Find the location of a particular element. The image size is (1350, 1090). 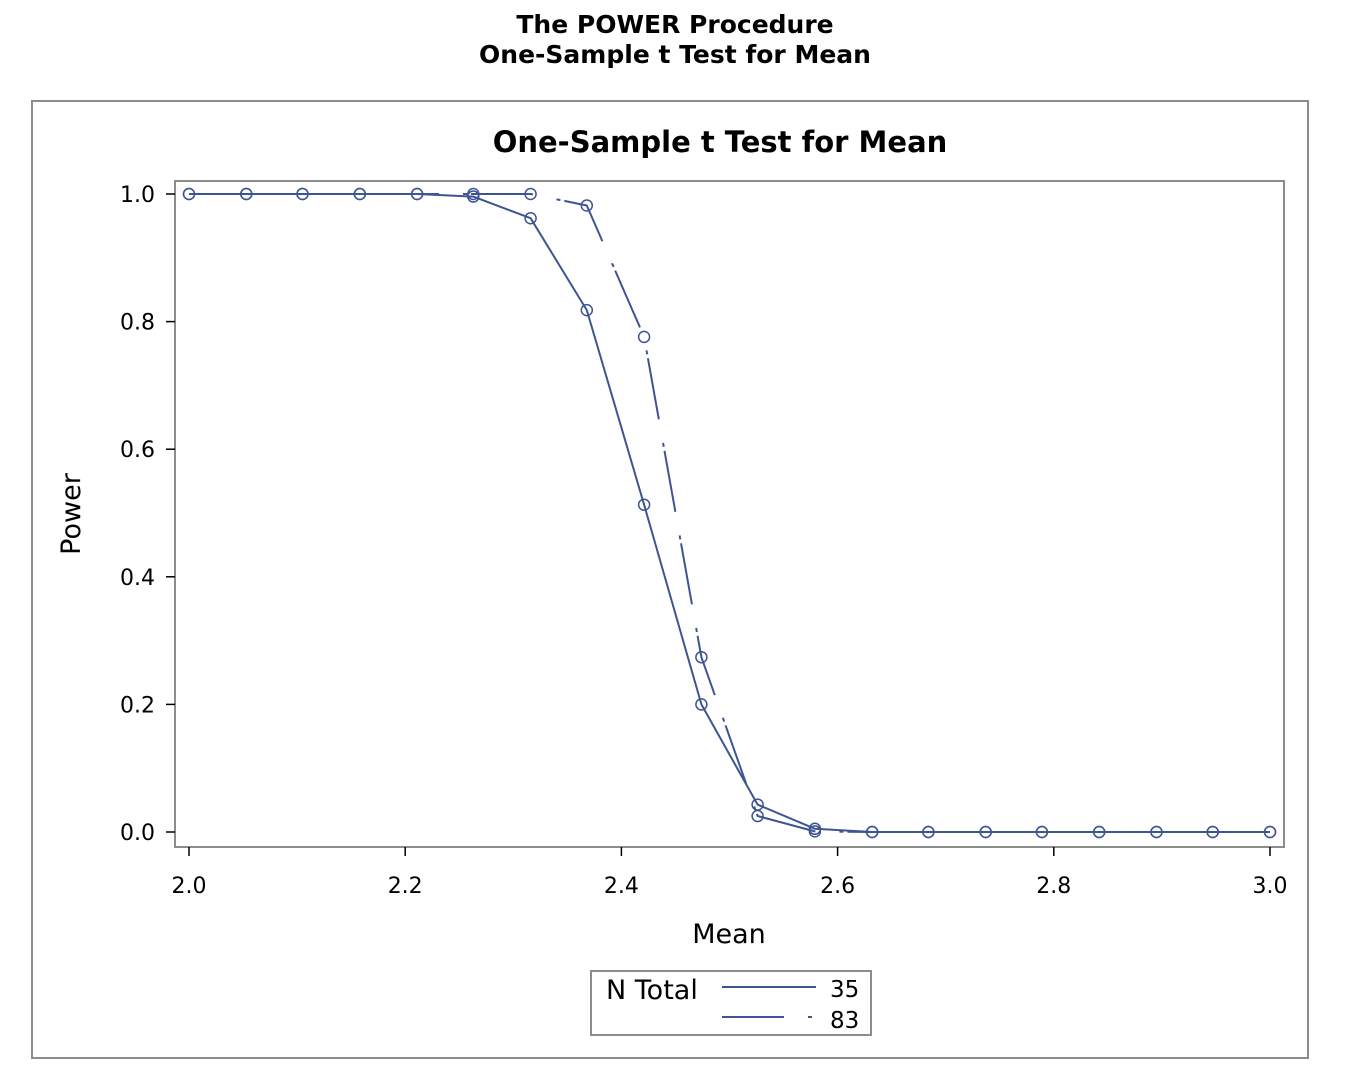

page-title: The POWER Procedure is located at coordinates (675, 24).